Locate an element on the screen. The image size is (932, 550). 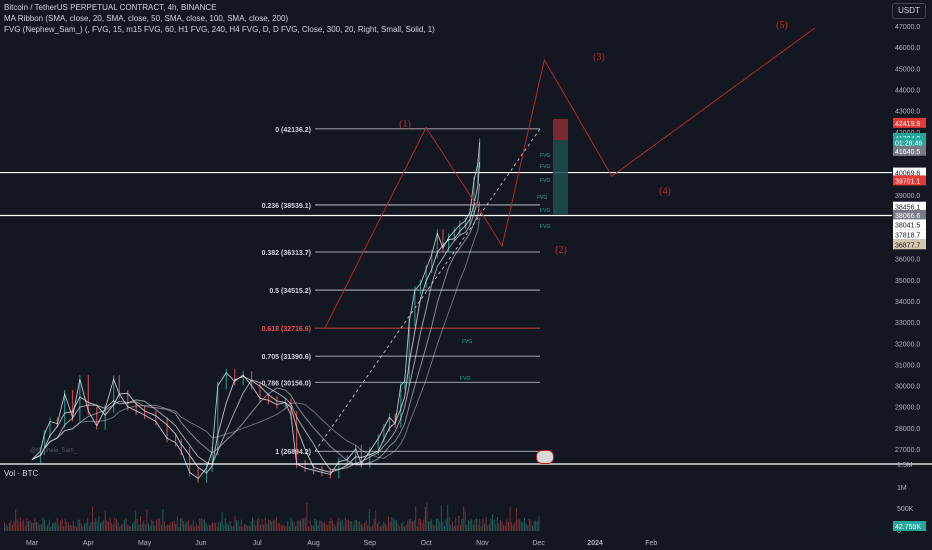
y-tick-label: 29000.0 is located at coordinates (907, 408).